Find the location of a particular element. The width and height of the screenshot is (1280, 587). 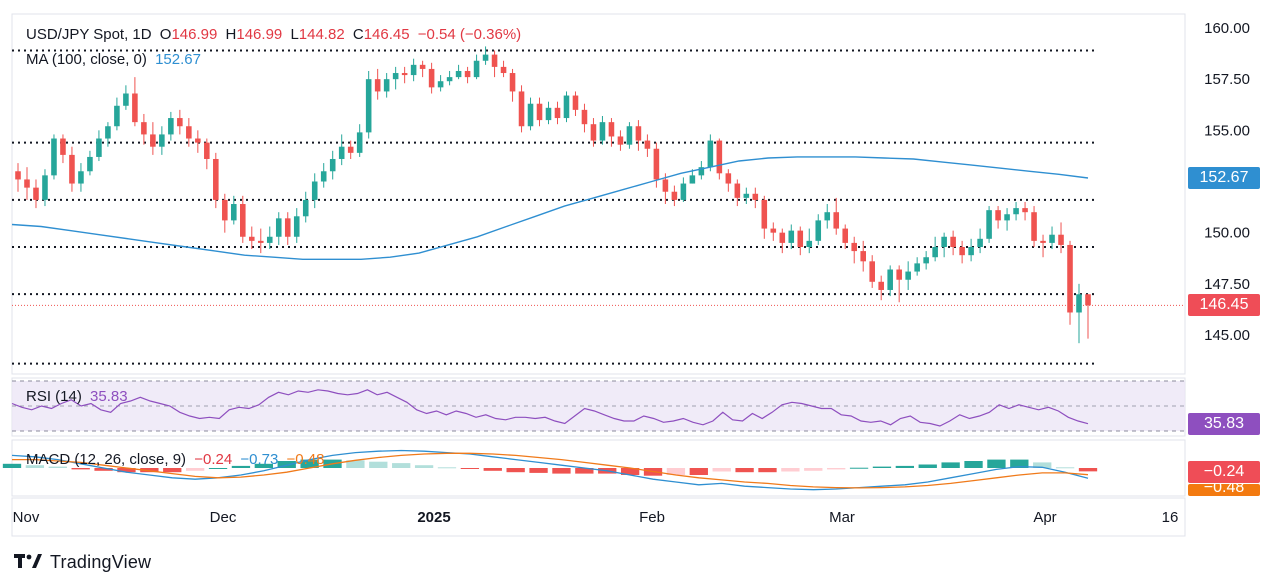

price-tick-label: 155.00 is located at coordinates (1227, 130).